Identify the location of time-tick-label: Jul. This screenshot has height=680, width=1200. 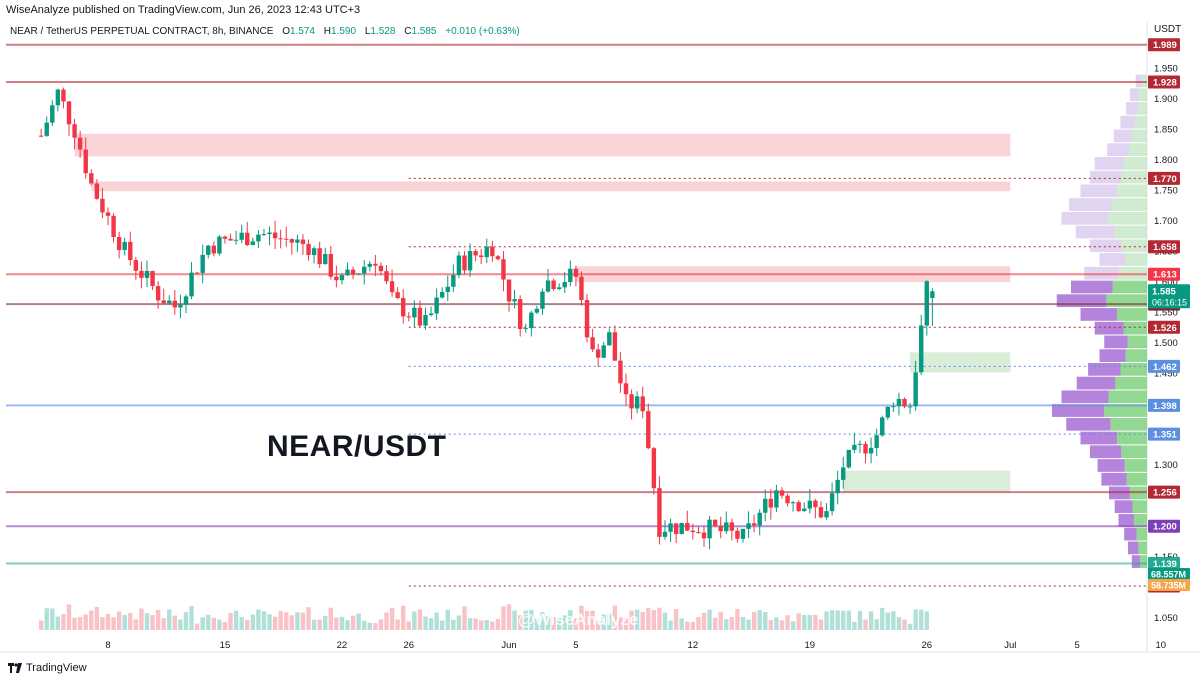
(1010, 645).